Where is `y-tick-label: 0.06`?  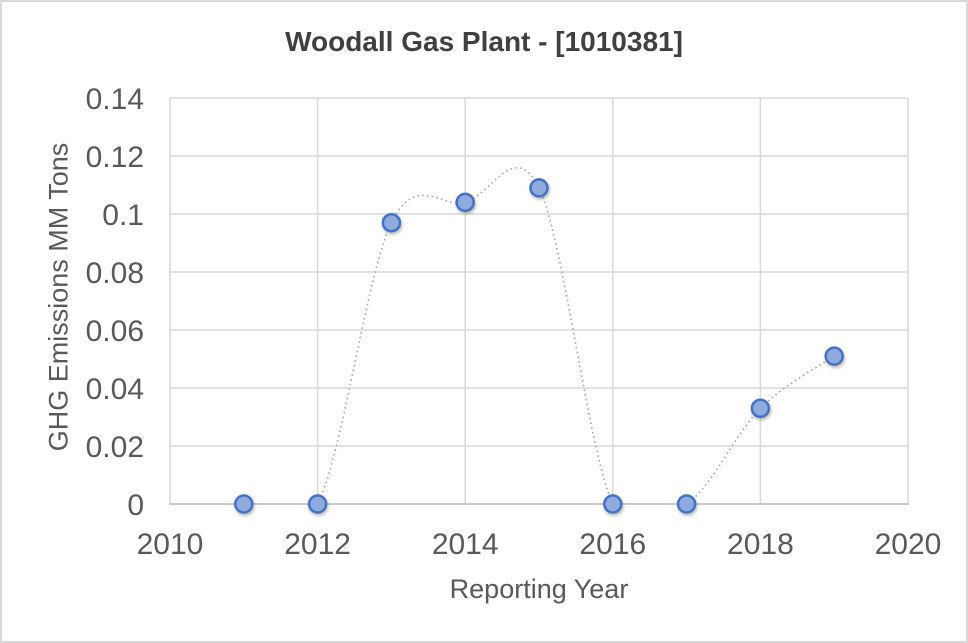 y-tick-label: 0.06 is located at coordinates (115, 331).